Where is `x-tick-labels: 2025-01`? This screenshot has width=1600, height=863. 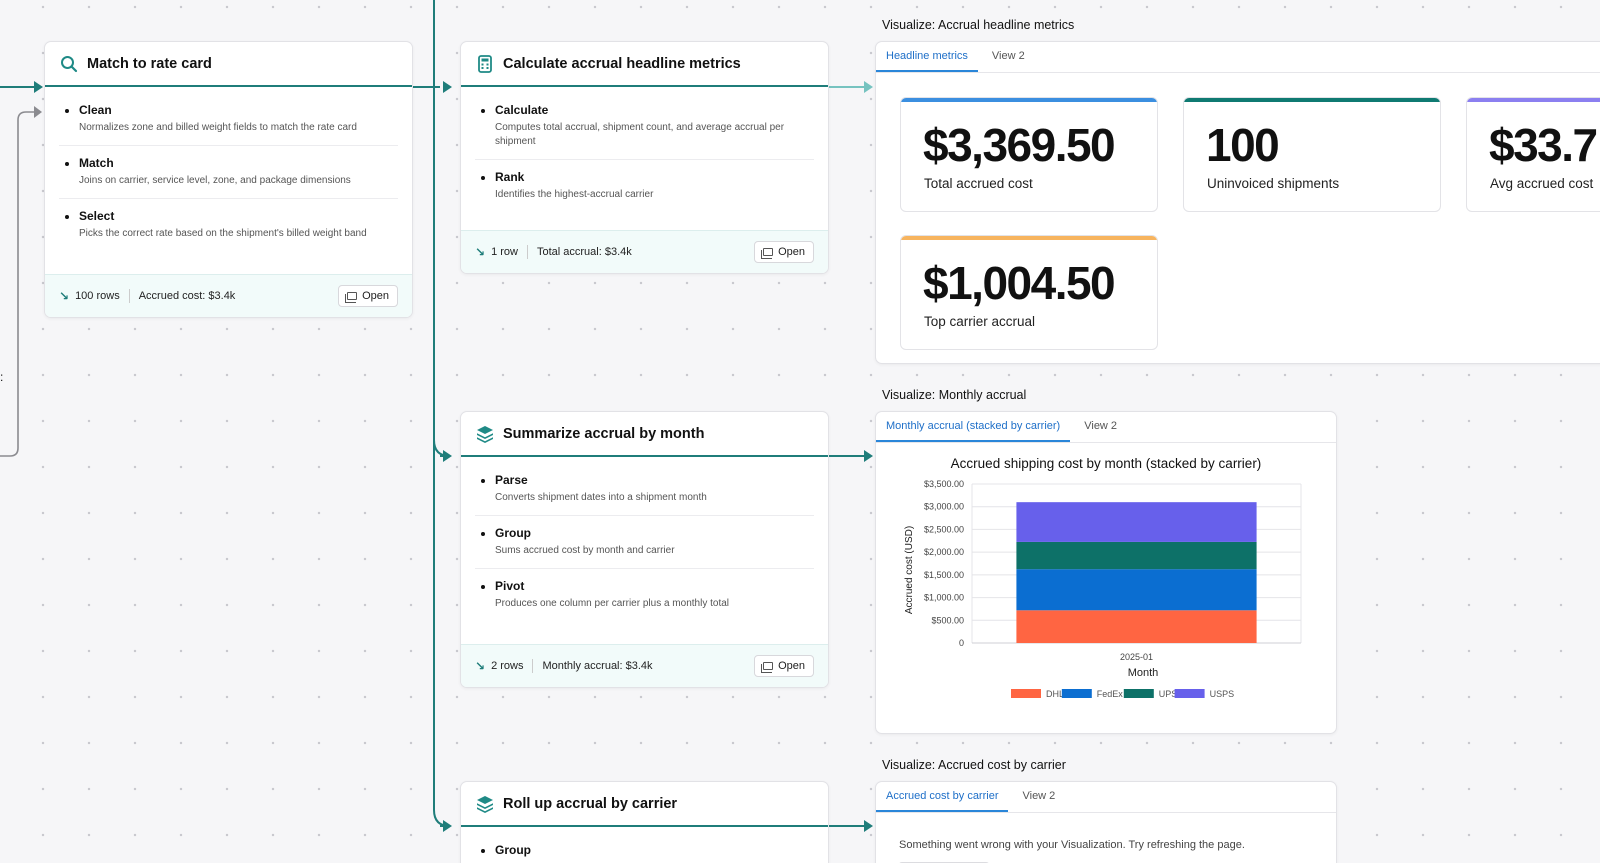
x-tick-labels: 2025-01 is located at coordinates (1136, 657).